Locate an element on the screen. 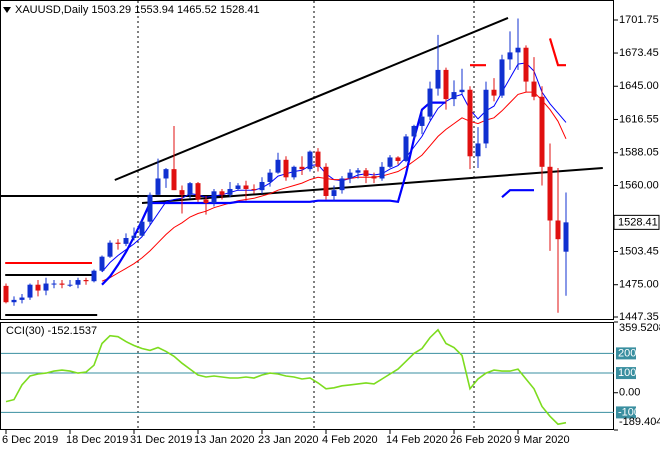 The width and height of the screenshot is (660, 450). x-tick-label: 18 Dec 2019 is located at coordinates (97, 440).